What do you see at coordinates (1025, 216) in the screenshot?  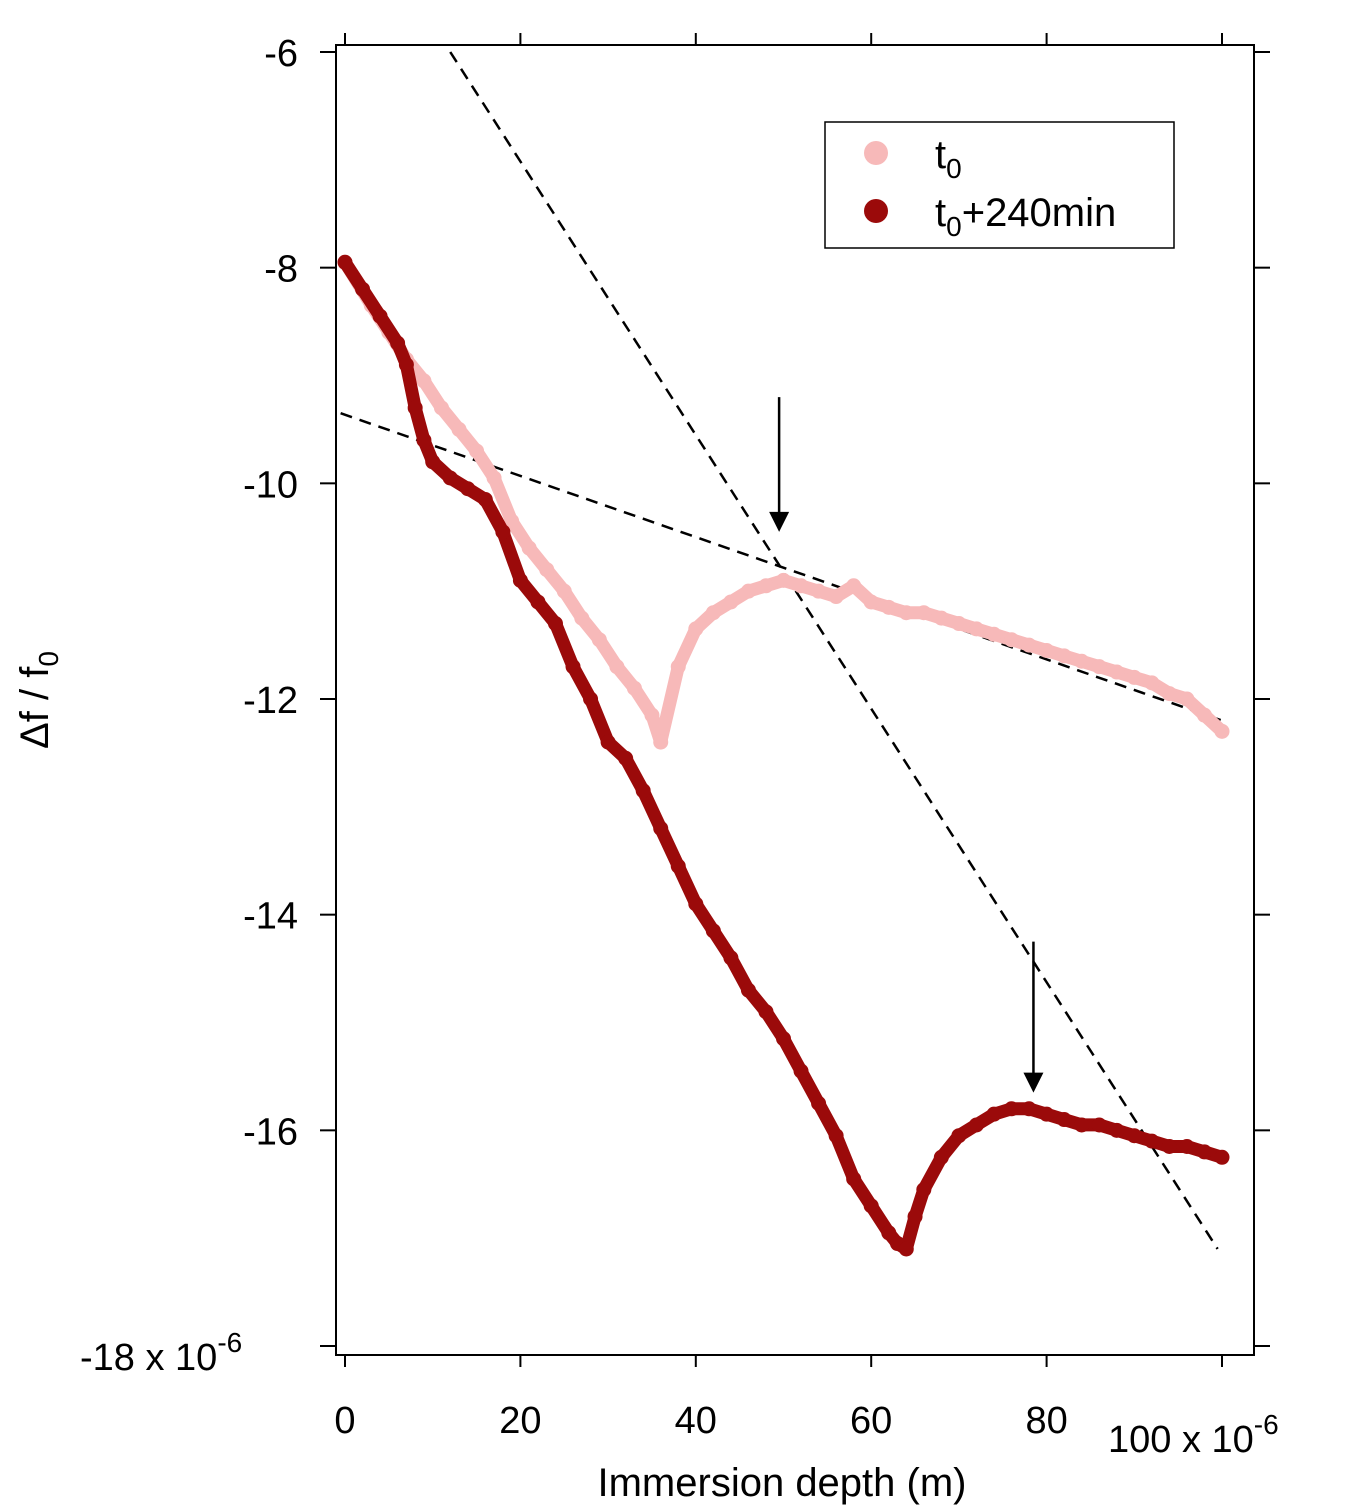 I see `legend-label-t0-240min: t0+240min` at bounding box center [1025, 216].